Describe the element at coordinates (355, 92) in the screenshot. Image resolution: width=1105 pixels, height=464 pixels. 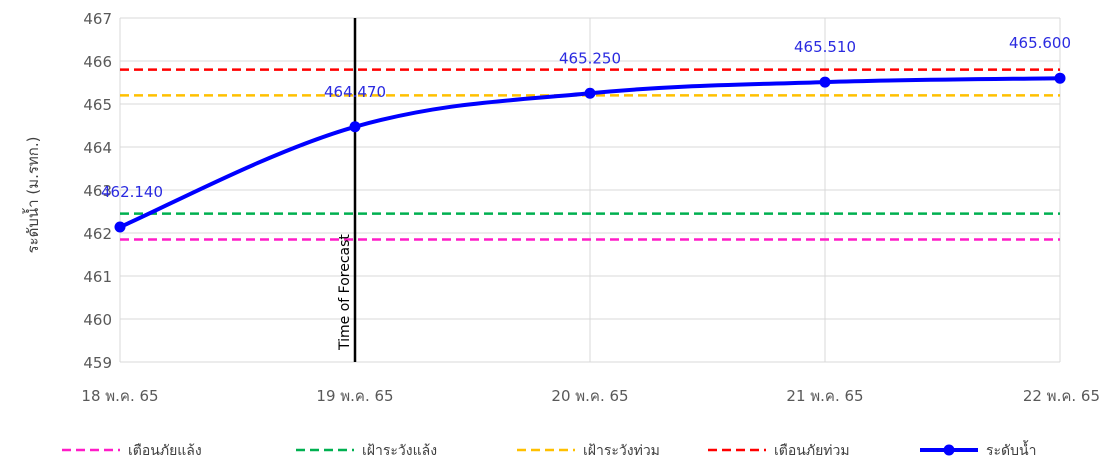
I see `data-label: 464.470` at that location.